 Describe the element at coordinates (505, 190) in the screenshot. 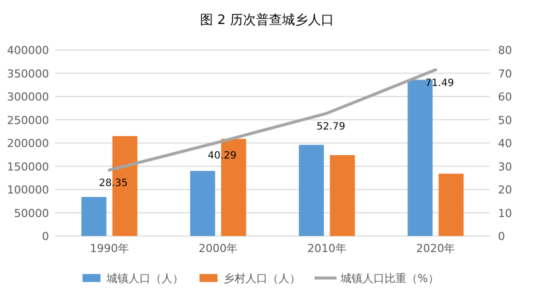

I see `y2-tick-label: 20` at that location.